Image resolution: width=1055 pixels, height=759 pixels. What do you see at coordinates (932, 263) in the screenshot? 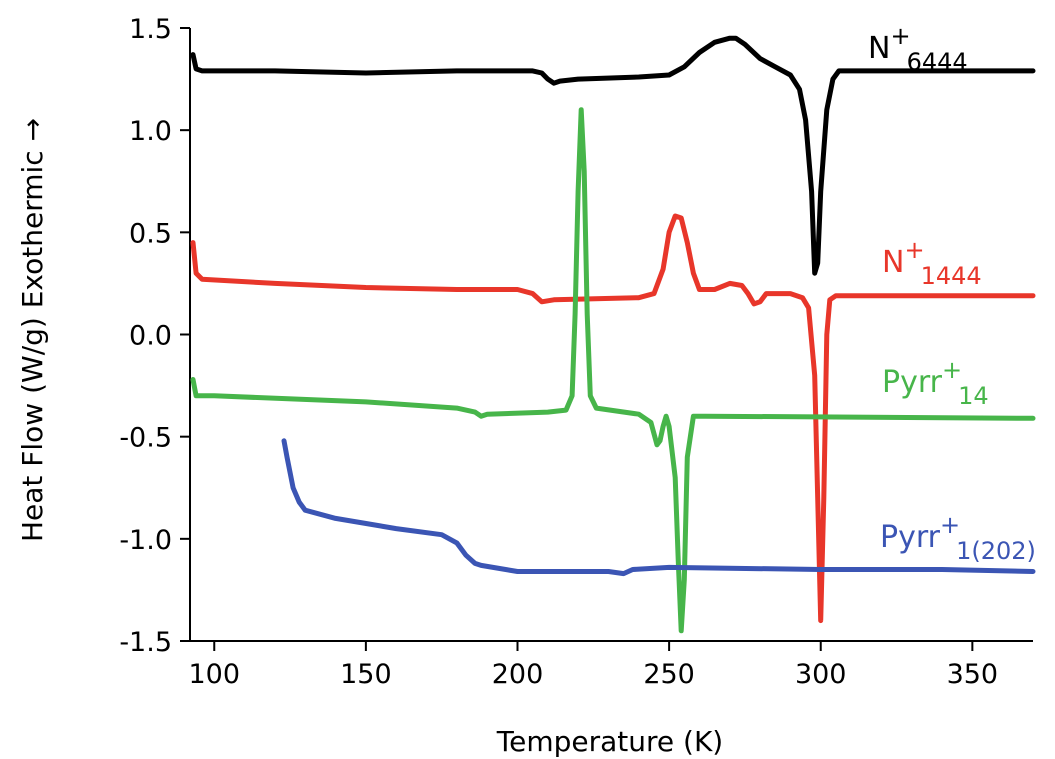
I see `series-label: N+ 1444` at bounding box center [932, 263].